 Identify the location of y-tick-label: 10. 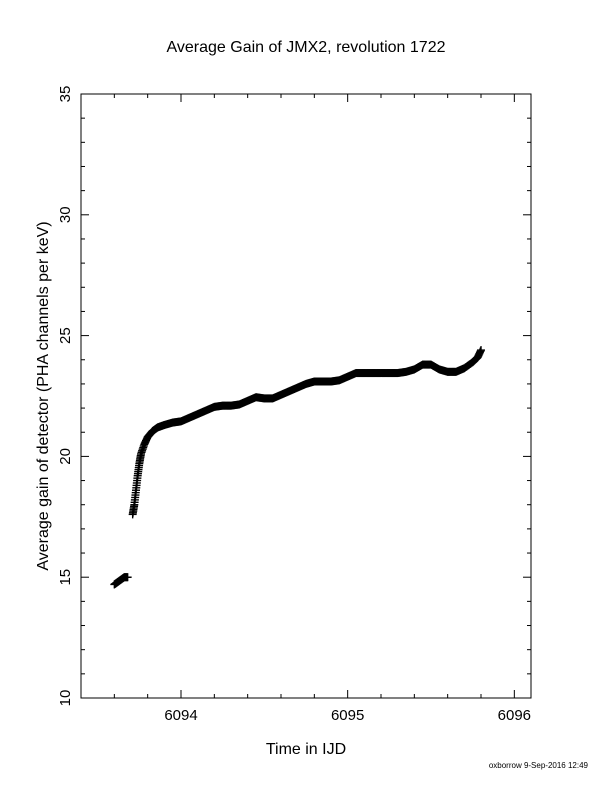
(65, 698).